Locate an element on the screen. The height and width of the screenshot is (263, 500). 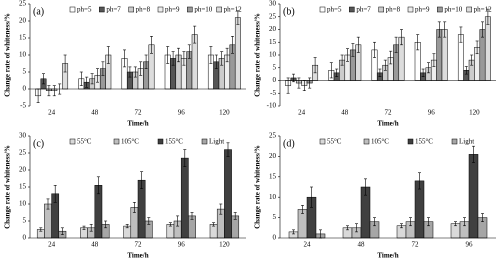
legend-label: ph=9 is located at coordinates (422, 10).